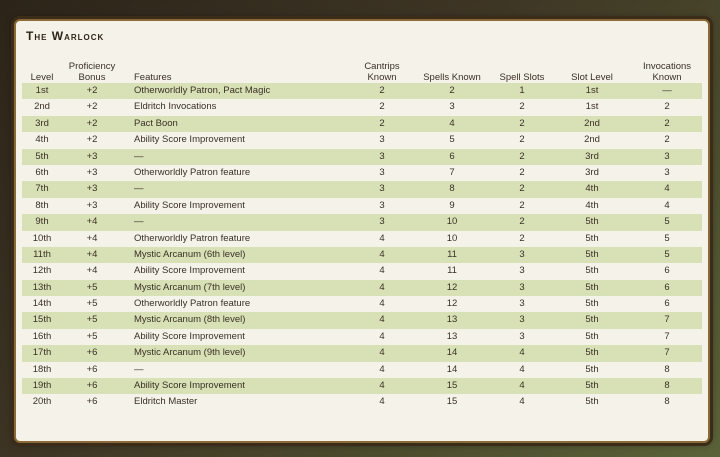 Image resolution: width=720 pixels, height=457 pixels. I want to click on table-row: 2nd +2 Eldritch Invocations 2 3 2 1st 2, so click(362, 107).